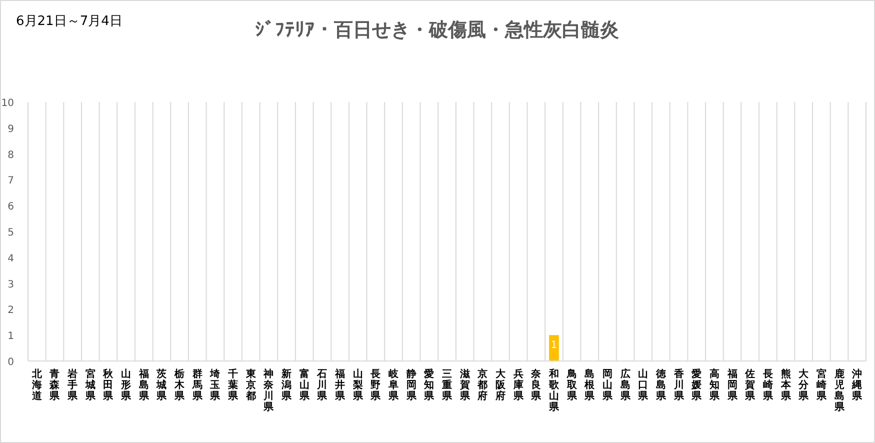 Image resolution: width=875 pixels, height=443 pixels. I want to click on y-tick-label: 3, so click(11, 284).